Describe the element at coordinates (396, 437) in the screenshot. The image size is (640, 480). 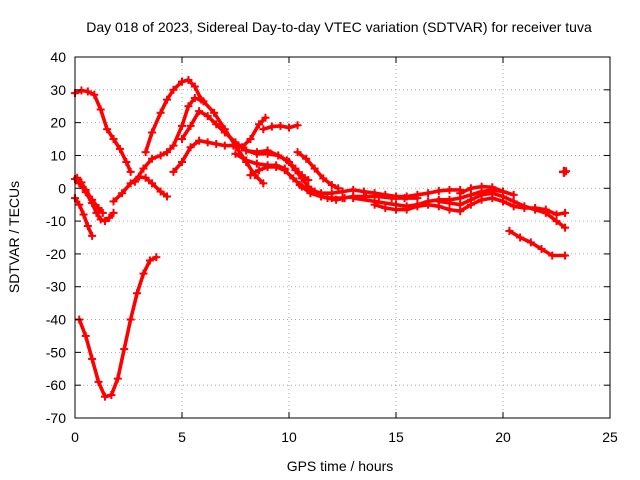
I see `x-tick-label: 15` at that location.